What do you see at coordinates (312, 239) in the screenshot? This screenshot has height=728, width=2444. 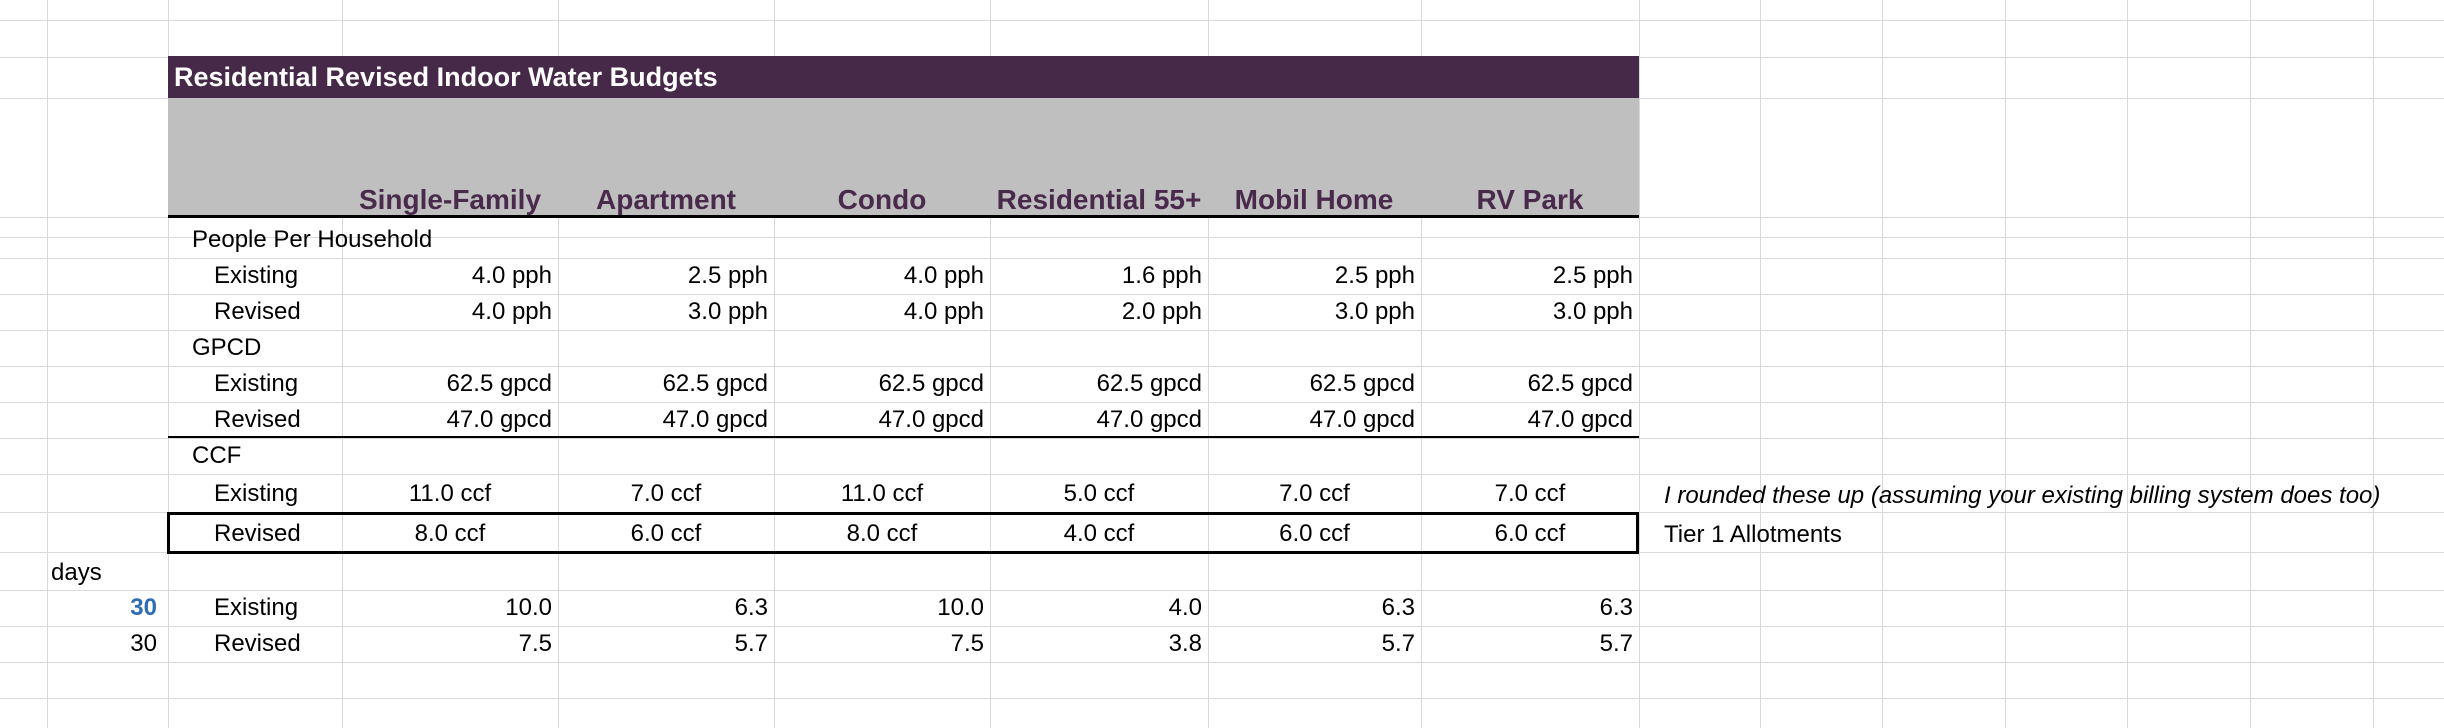 I see `section-label-pph: People Per Household` at bounding box center [312, 239].